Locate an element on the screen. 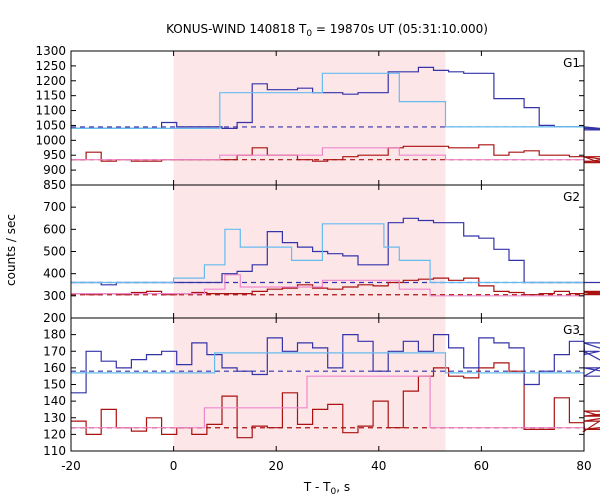  xlabel-main: T - T is located at coordinates (317, 487).